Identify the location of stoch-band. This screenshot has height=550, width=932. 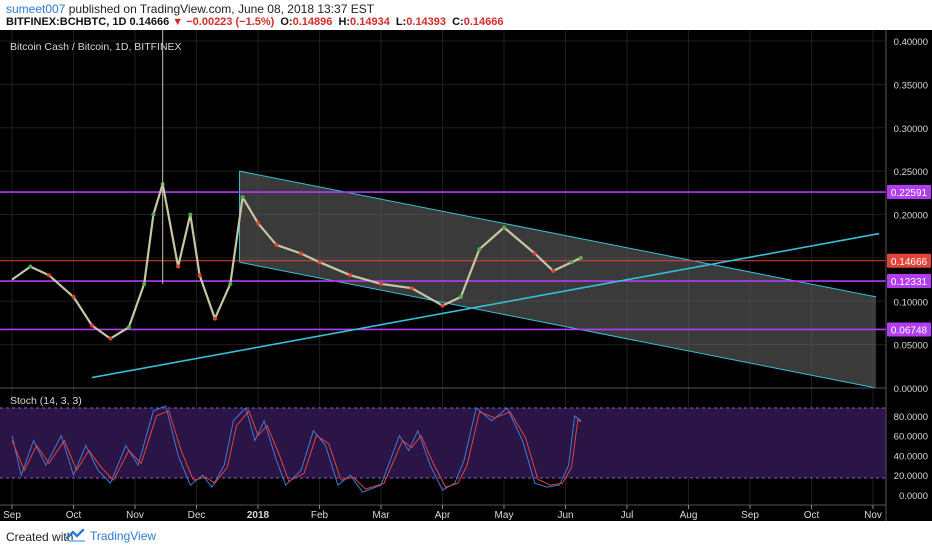
(443, 443).